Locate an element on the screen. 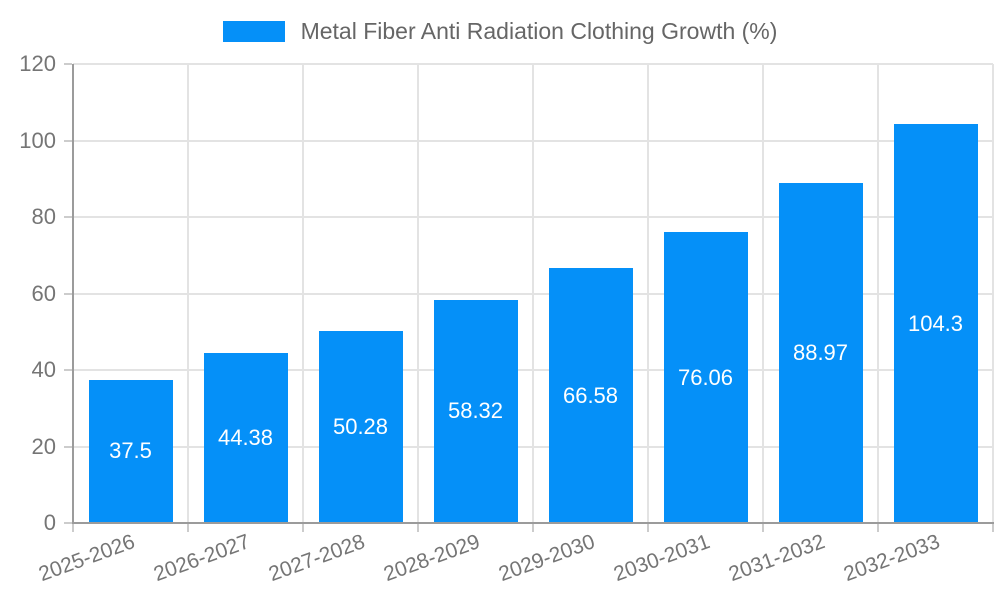 This screenshot has width=1000, height=600. bar-value-label: 76.06 is located at coordinates (705, 377).